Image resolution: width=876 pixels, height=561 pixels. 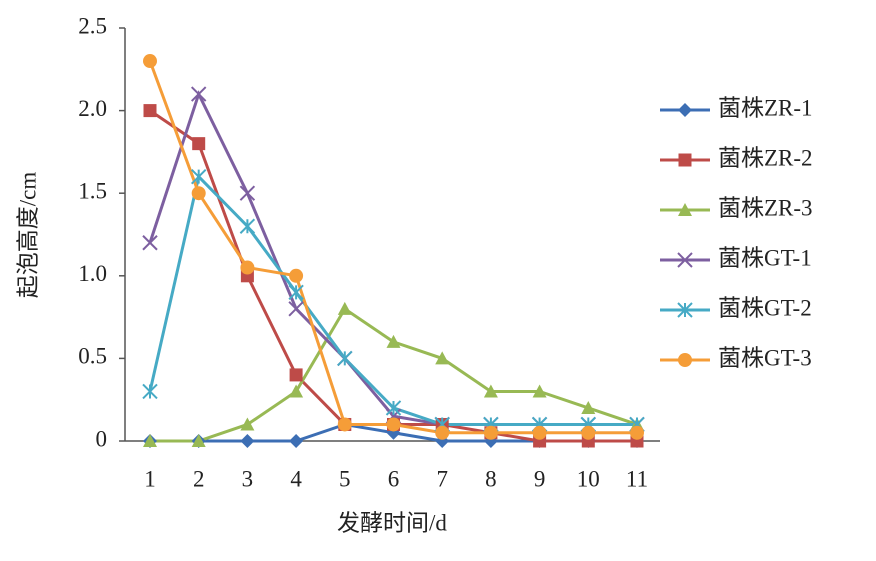 What do you see at coordinates (765, 357) in the screenshot?
I see `legend-label: 菌株GT-3` at bounding box center [765, 357].